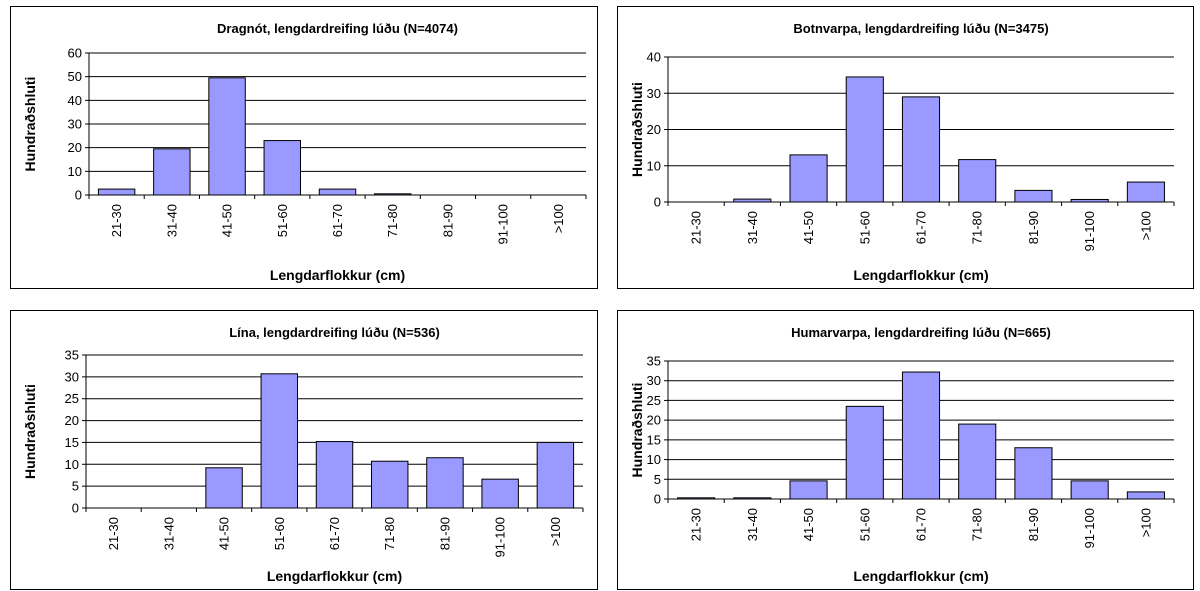 The image size is (1200, 591). What do you see at coordinates (75, 76) in the screenshot?
I see `y-tick-label: 50` at bounding box center [75, 76].